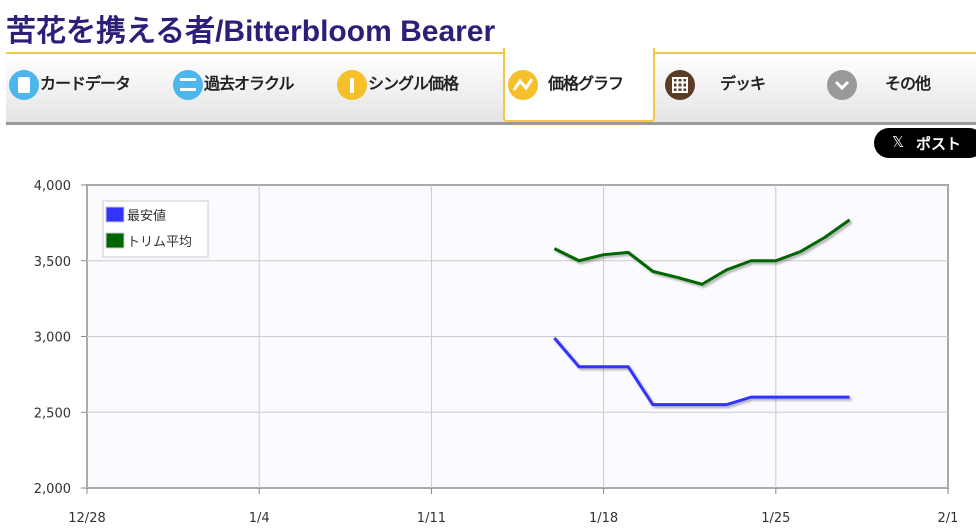 The width and height of the screenshot is (976, 530). What do you see at coordinates (52, 489) in the screenshot?
I see `y-tick-label: 2,000` at bounding box center [52, 489].